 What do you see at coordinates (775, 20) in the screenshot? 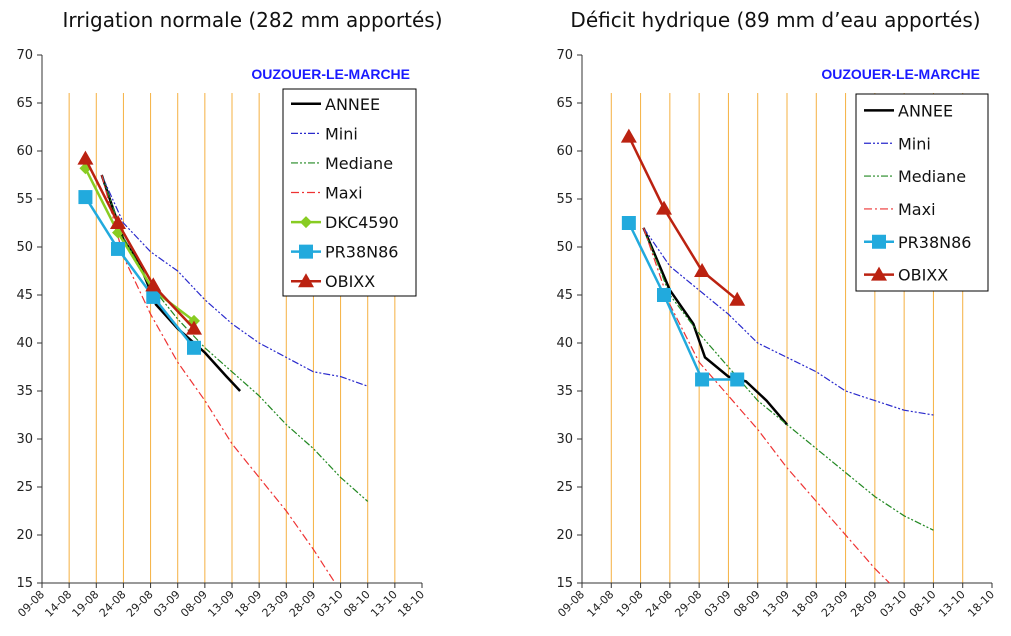
I see `chart-title: Déficit hydrique (89 mm d’eau apportés)` at bounding box center [775, 20].